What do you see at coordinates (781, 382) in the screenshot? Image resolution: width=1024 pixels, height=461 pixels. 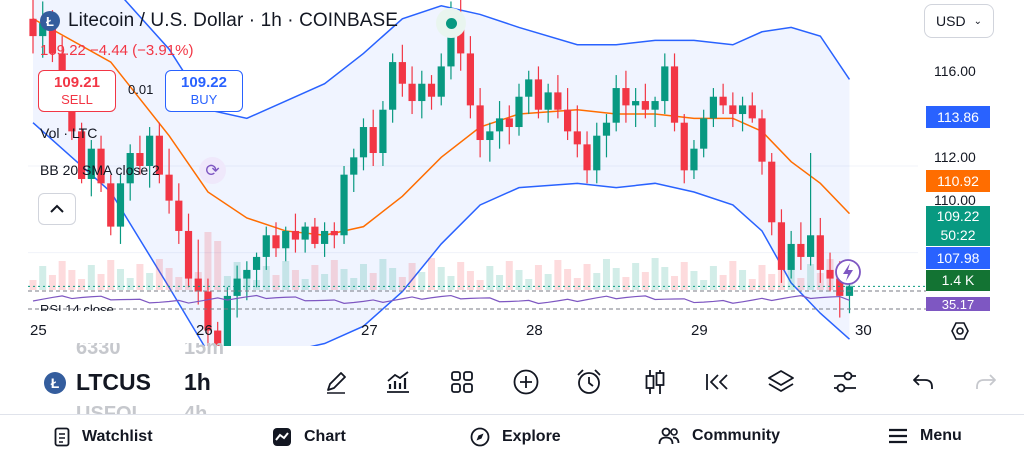 I see `layers-icon` at bounding box center [781, 382].